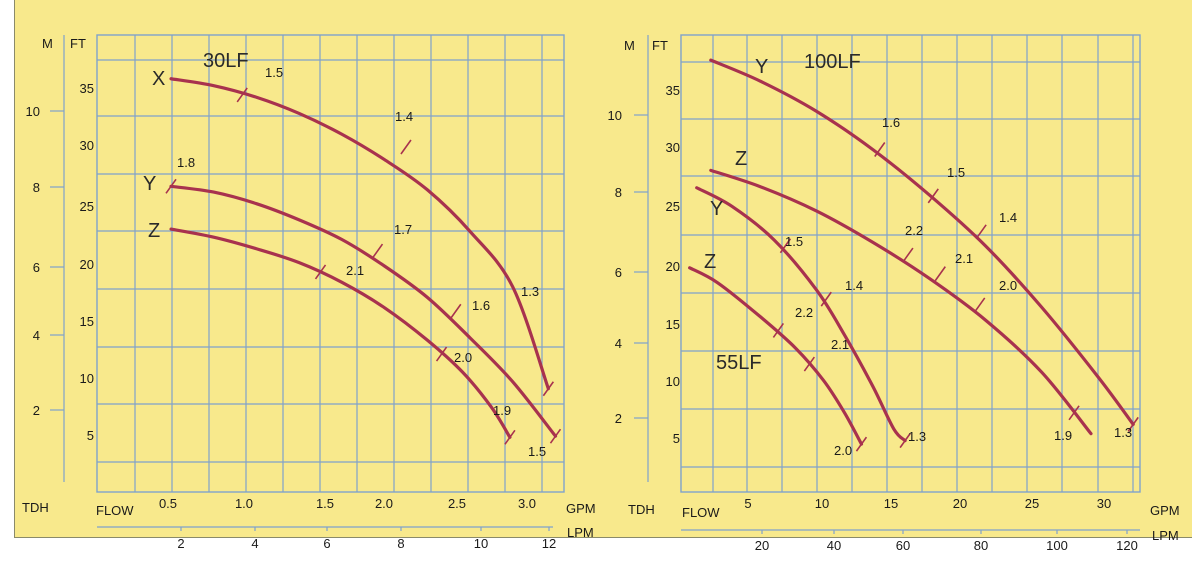 The height and width of the screenshot is (562, 1192). What do you see at coordinates (673, 90) in the screenshot?
I see `ft-tick-label: 35` at bounding box center [673, 90].